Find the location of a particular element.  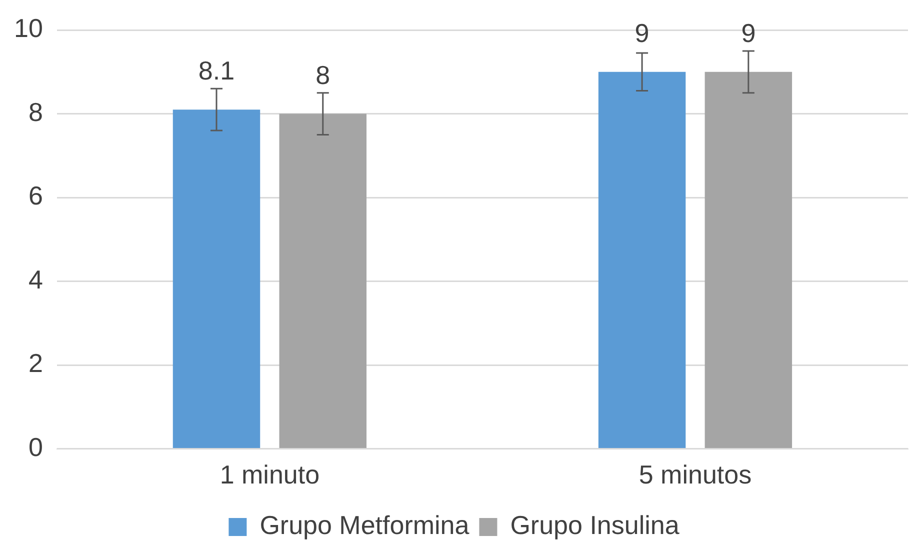

x-tick-label: 5 minutos is located at coordinates (695, 475).